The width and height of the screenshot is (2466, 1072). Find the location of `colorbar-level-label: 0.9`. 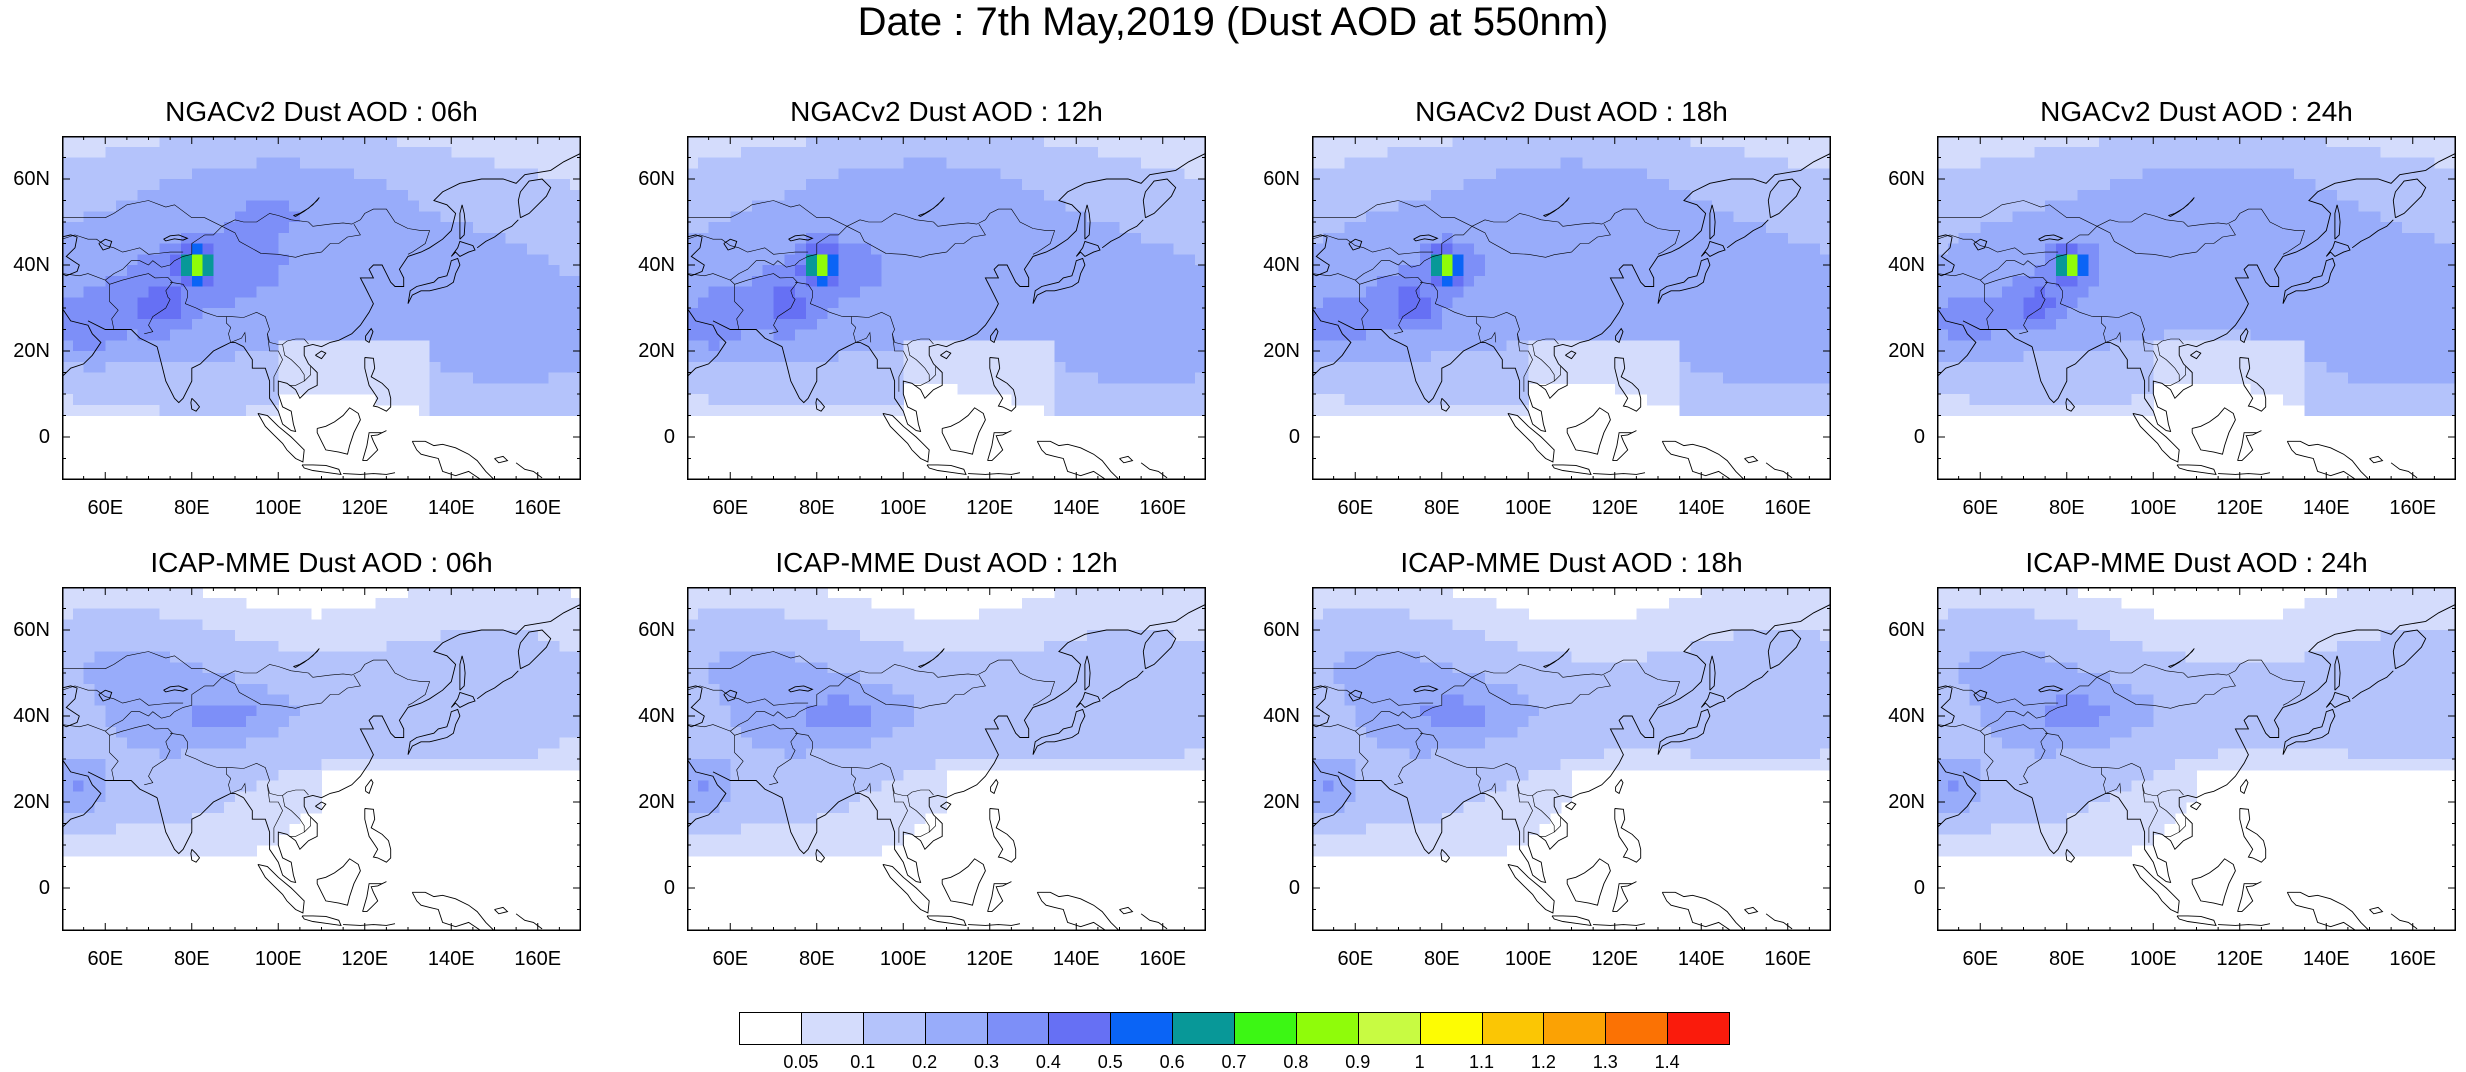

colorbar-level-label: 0.9 is located at coordinates (1358, 1062).